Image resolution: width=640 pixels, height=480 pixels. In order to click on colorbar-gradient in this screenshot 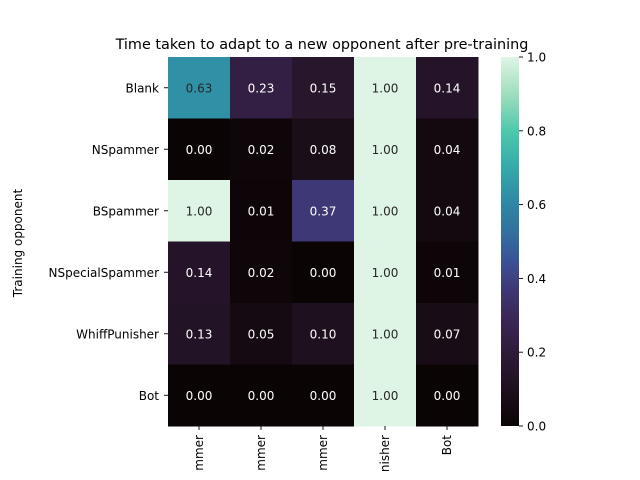, I will do `click(510, 241)`.